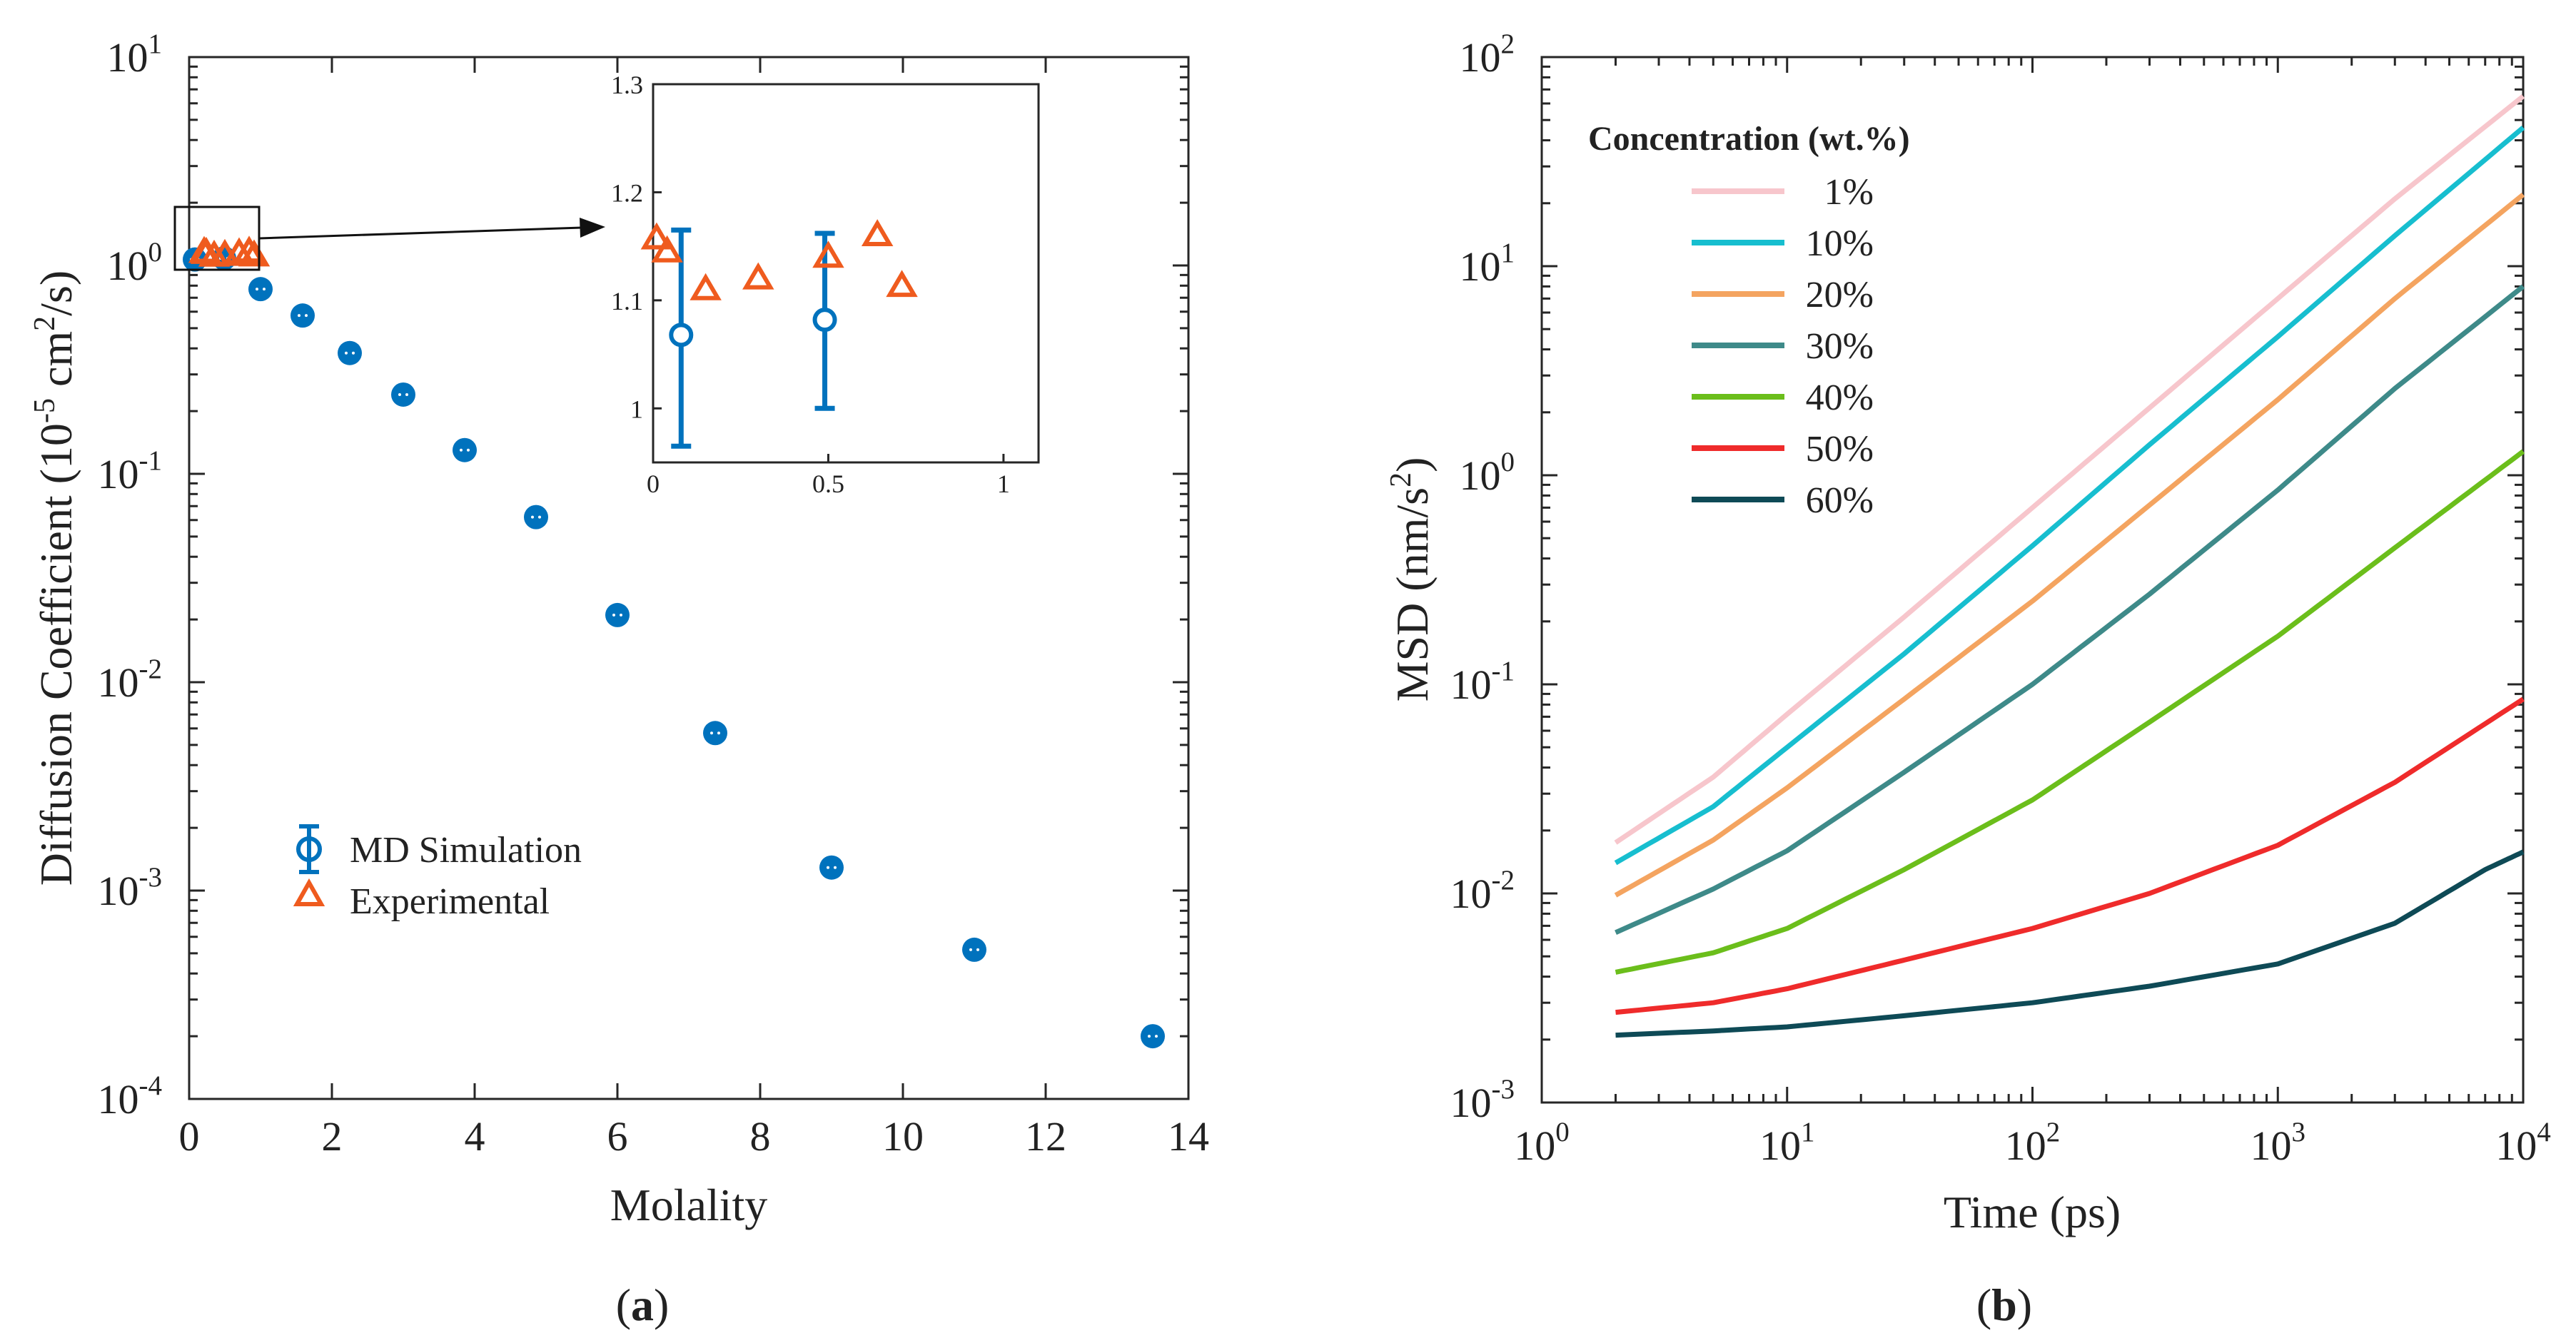 The height and width of the screenshot is (1338, 2576). What do you see at coordinates (1562, 1132) in the screenshot?
I see `b-x-tick-label-exp: 0` at bounding box center [1562, 1132].